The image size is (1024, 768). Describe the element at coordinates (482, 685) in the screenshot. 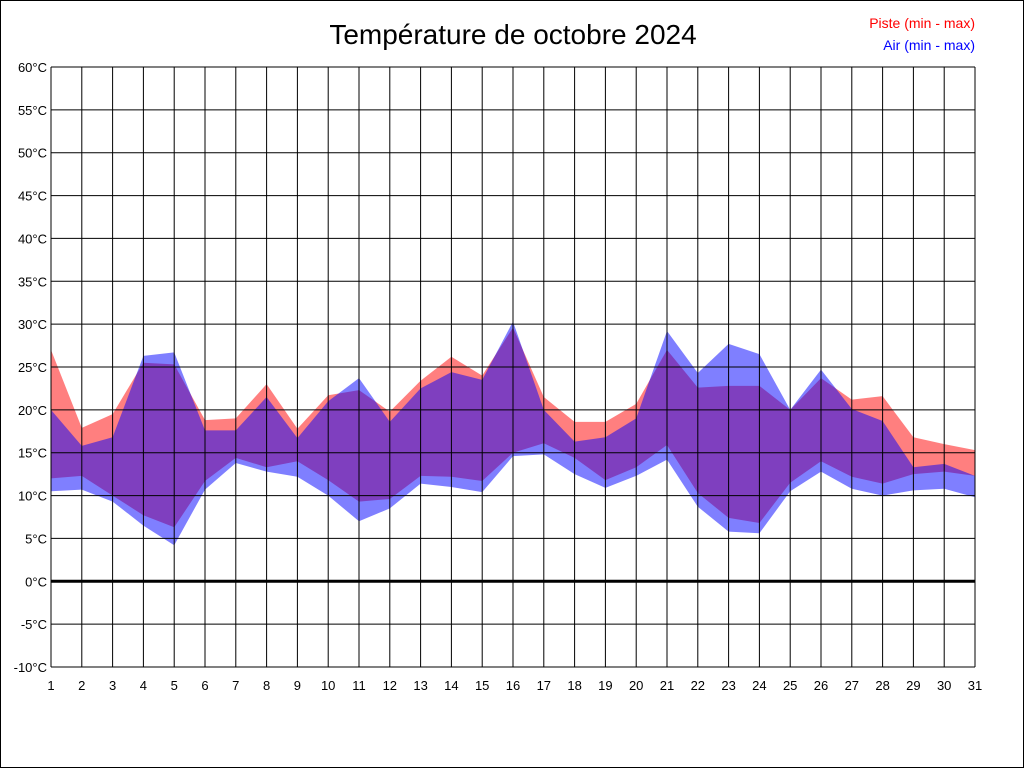

I see `x-tick-label: 15` at that location.